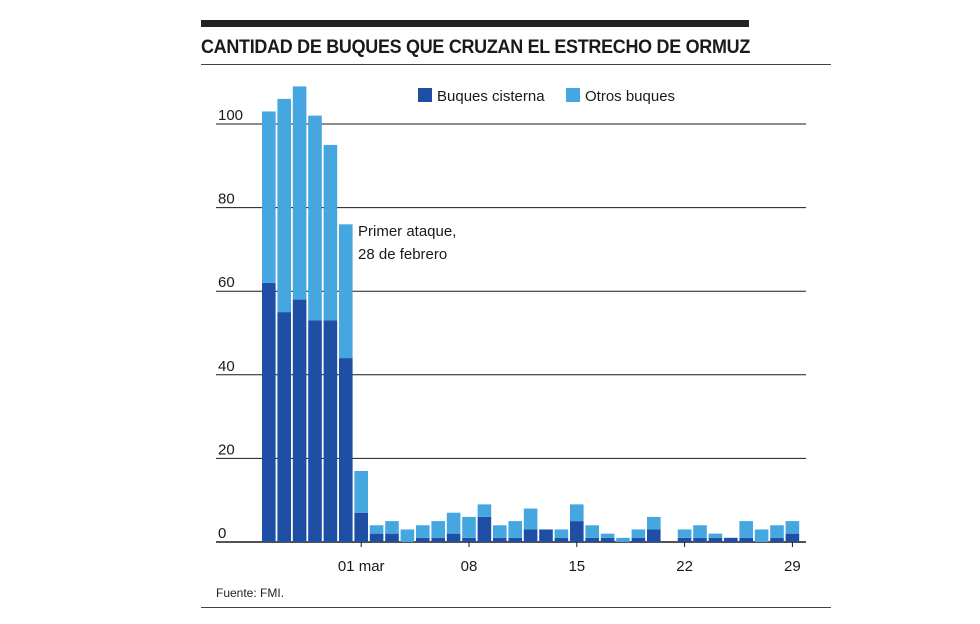  Describe the element at coordinates (361, 566) in the screenshot. I see `x-tick-label: 01 mar` at that location.